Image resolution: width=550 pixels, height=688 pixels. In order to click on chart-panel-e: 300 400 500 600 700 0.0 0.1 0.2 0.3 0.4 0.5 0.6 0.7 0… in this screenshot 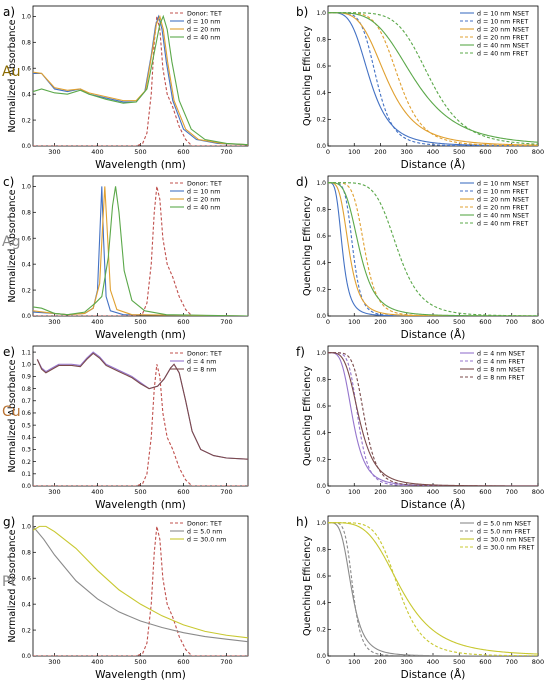, I will do `click(126, 428)`.